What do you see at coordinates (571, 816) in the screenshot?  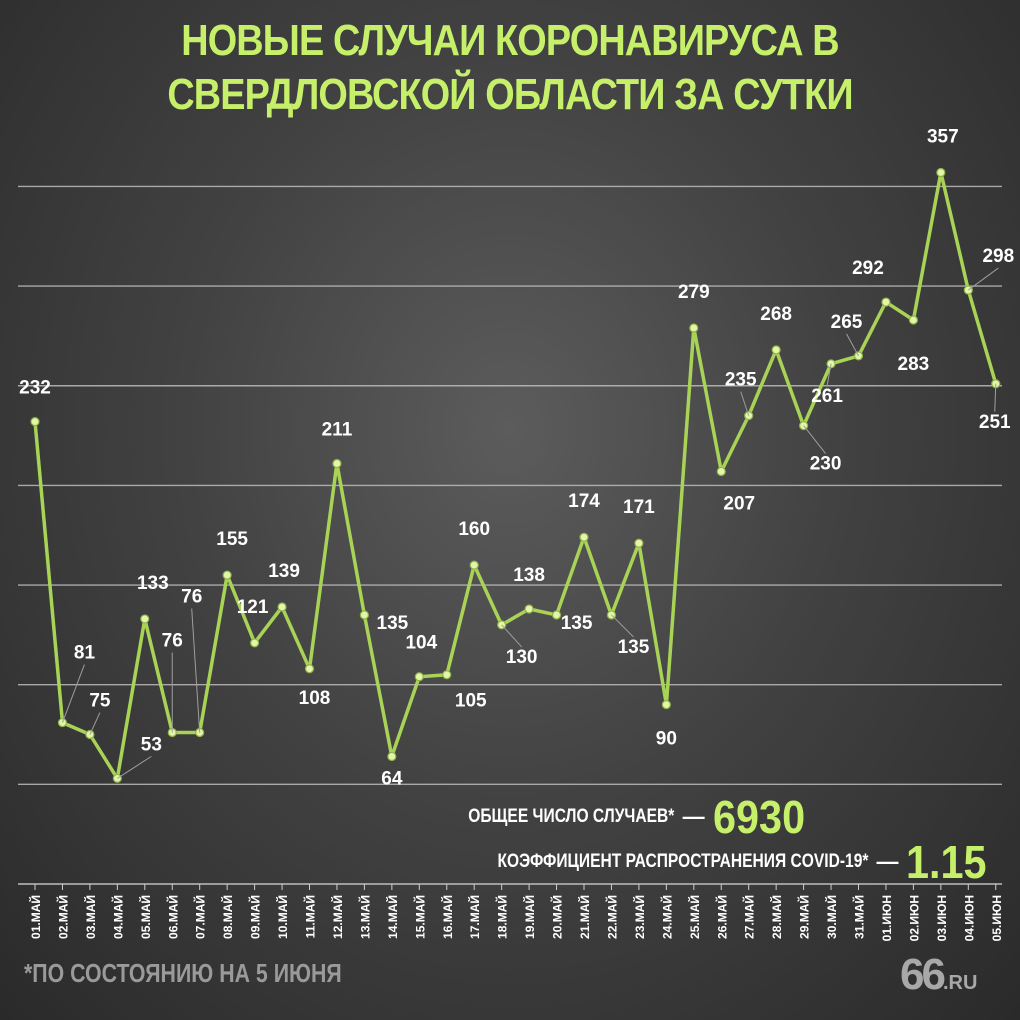 I see `total-cases-label: ОБЩЕЕ ЧИСЛО СЛУЧАЕВ*` at bounding box center [571, 816].